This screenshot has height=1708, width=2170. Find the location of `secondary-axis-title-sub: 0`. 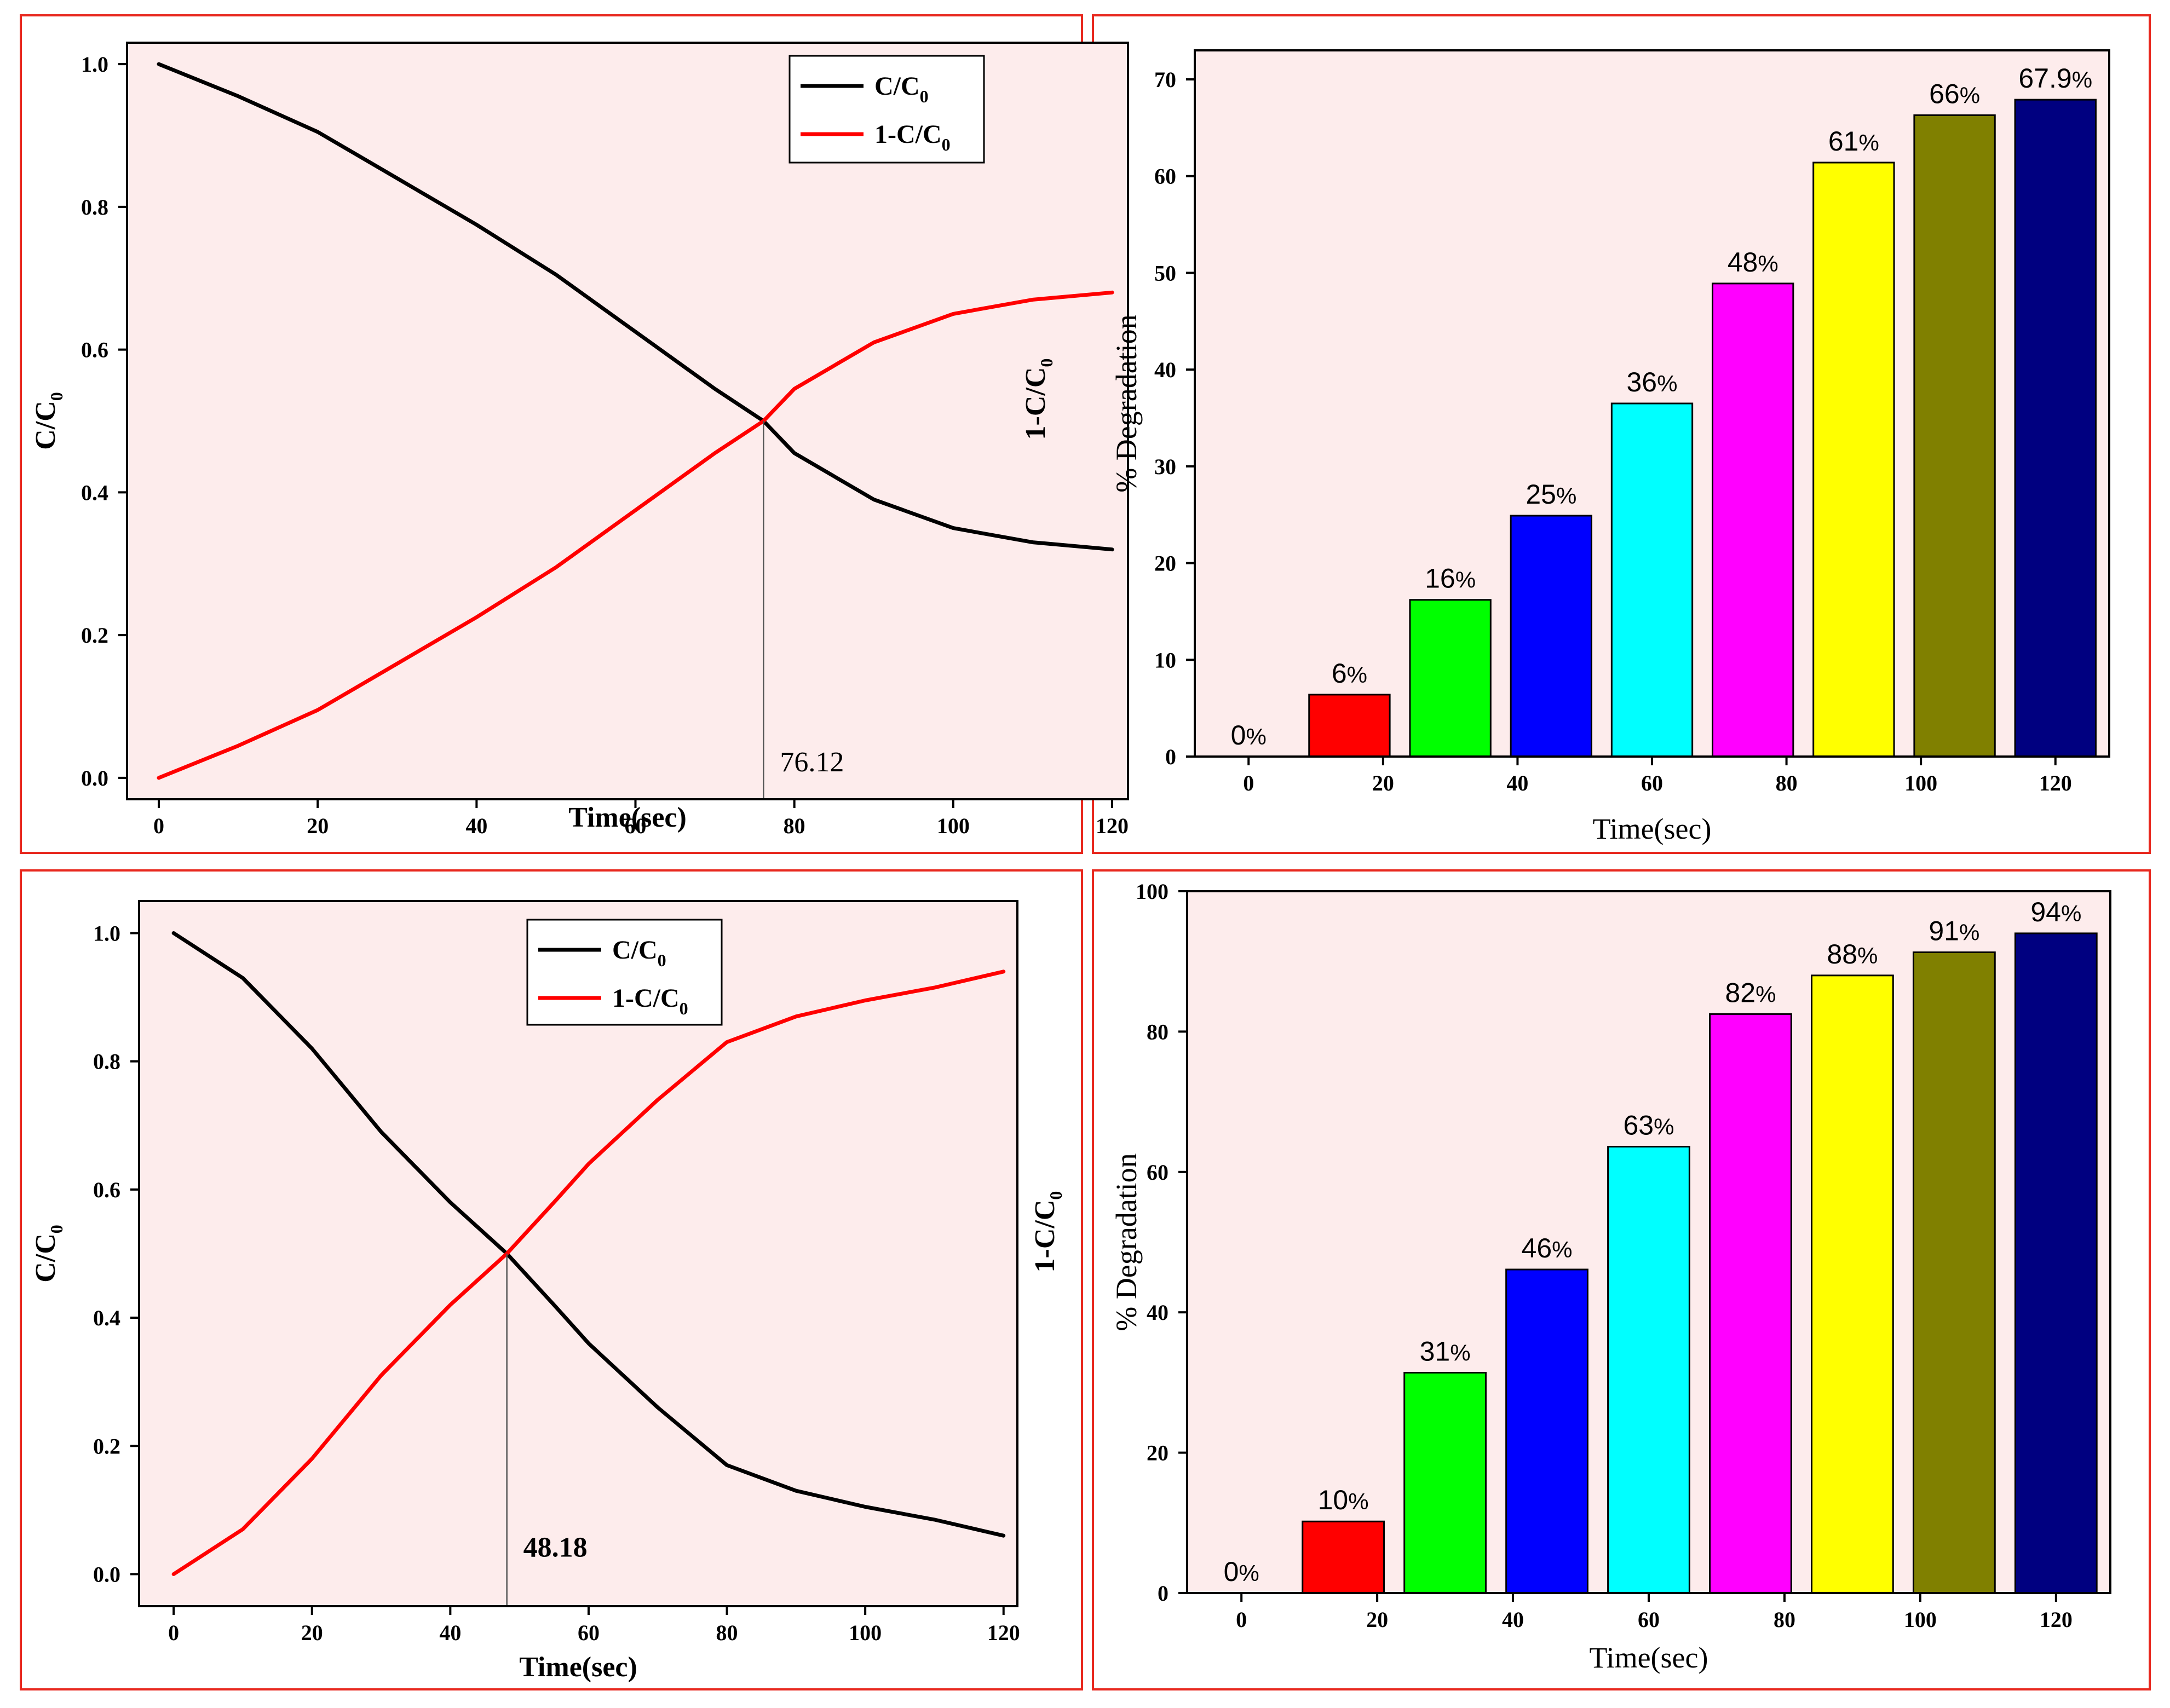

secondary-axis-title-sub: 0 is located at coordinates (1056, 1196).